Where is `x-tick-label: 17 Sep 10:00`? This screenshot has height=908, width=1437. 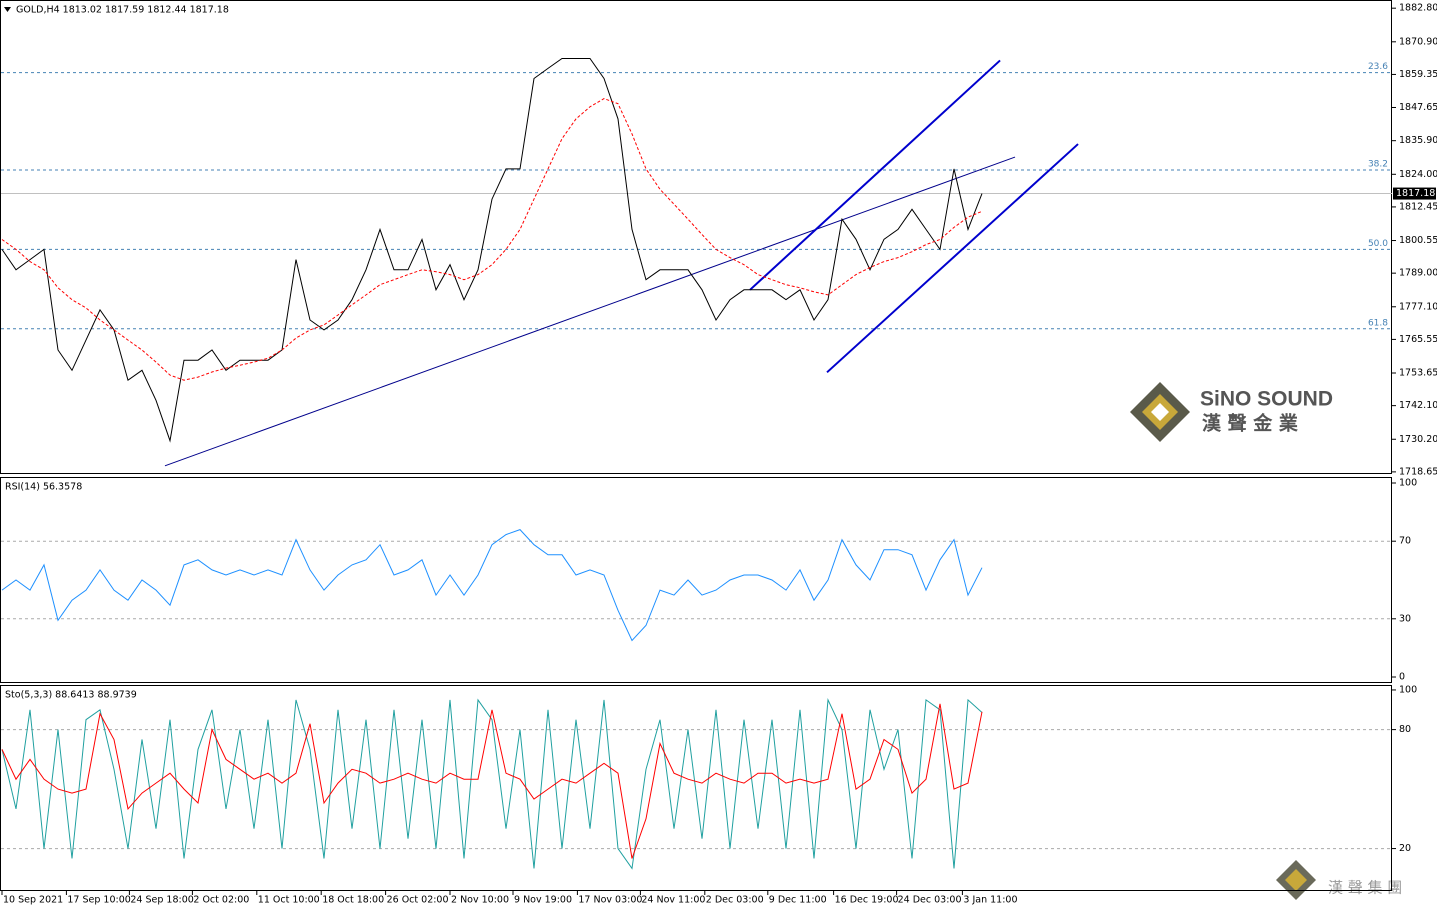 x-tick-label: 17 Sep 10:00 is located at coordinates (98, 900).